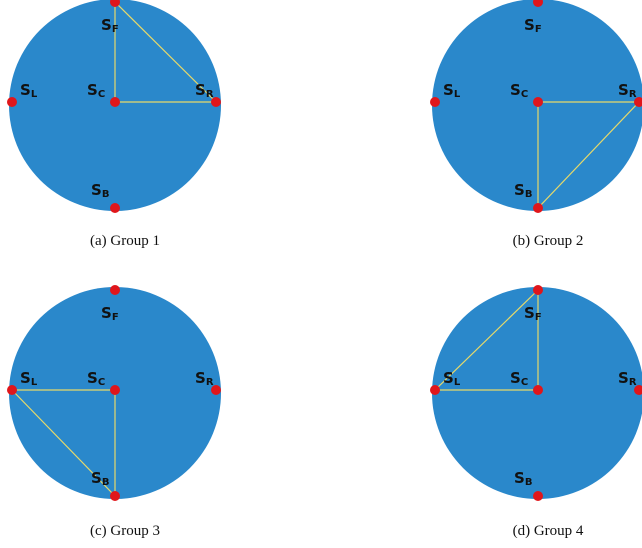 This screenshot has height=548, width=642. Describe the element at coordinates (125, 241) in the screenshot. I see `panel-caption: (a) Group 1` at that location.